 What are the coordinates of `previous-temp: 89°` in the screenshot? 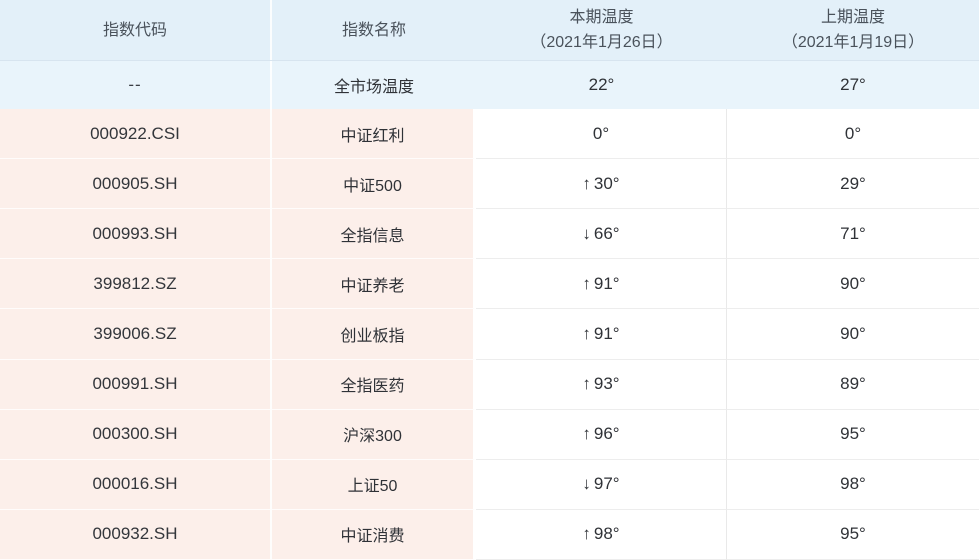 It's located at (853, 384).